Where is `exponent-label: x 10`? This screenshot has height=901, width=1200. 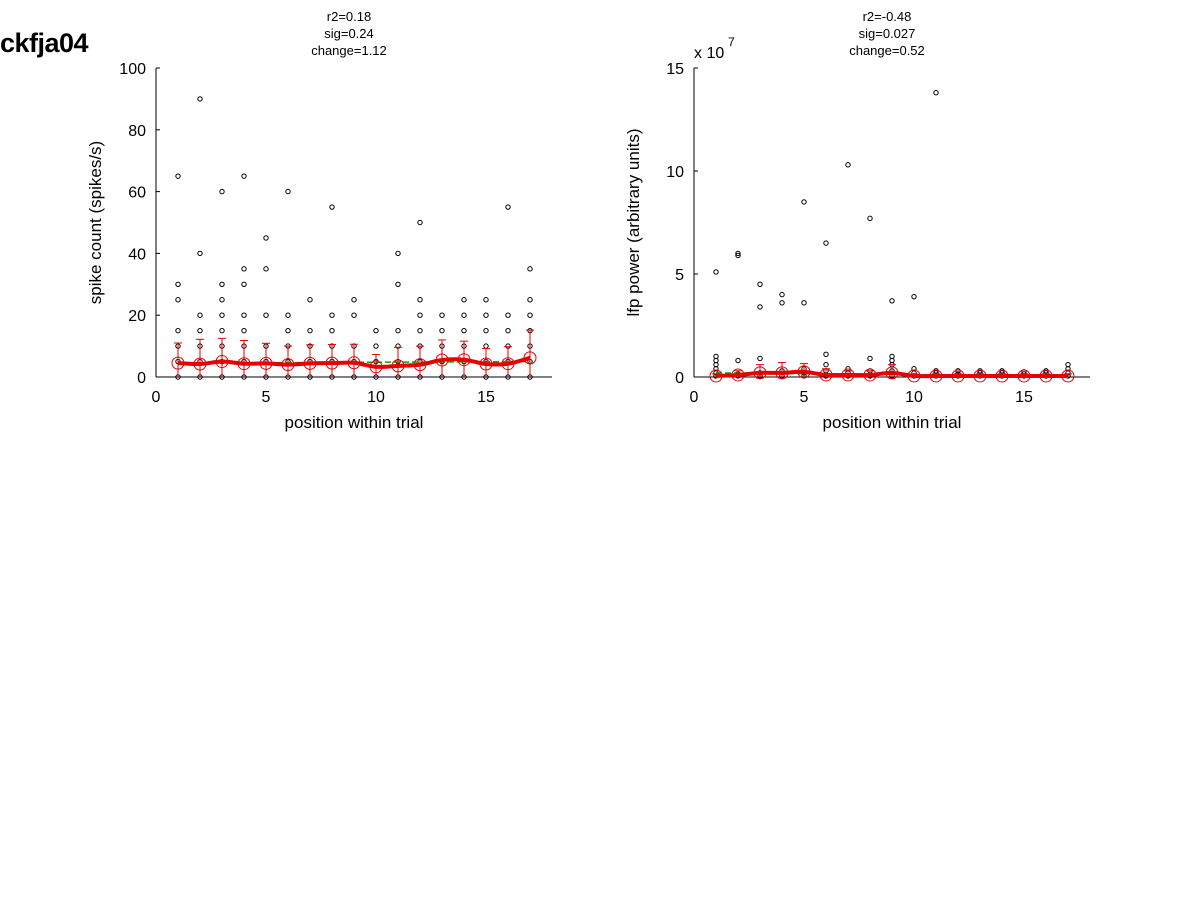 exponent-label: x 10 is located at coordinates (709, 53).